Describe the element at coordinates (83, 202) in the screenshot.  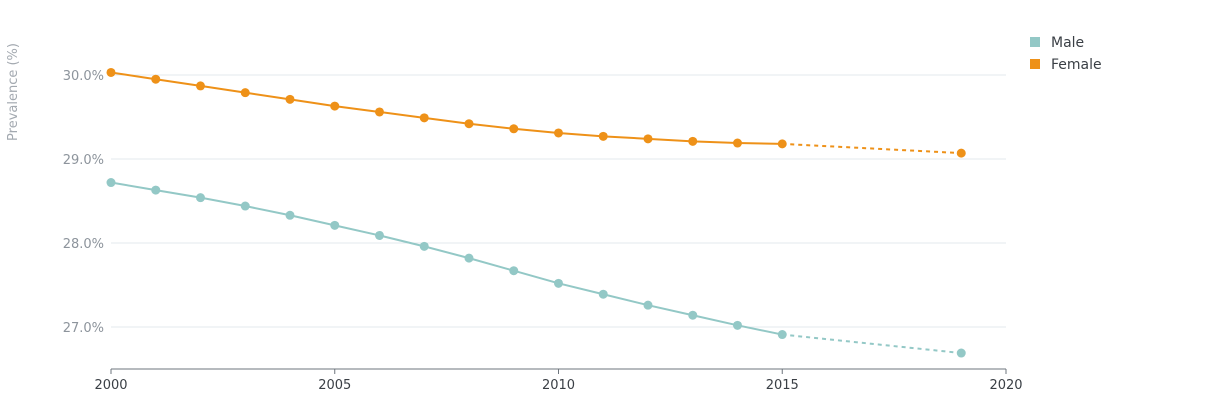
I see `y-axis-ticks: 27.0% 28.0% 29.0% 30.0%` at that location.